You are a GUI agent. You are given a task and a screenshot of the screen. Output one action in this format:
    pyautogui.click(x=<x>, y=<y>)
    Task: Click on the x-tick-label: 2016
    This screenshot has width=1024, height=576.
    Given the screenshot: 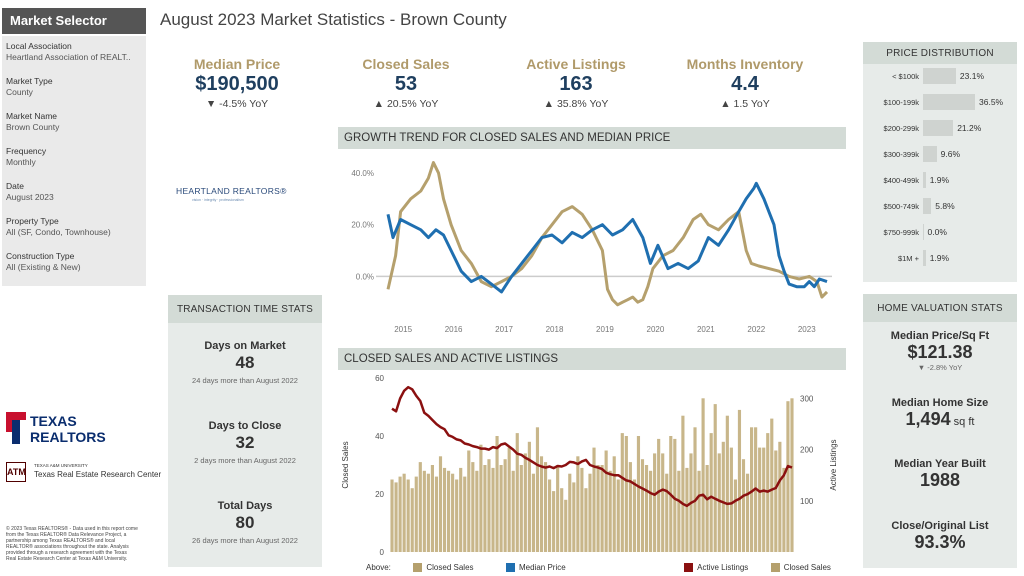 What is the action you would take?
    pyautogui.click(x=454, y=329)
    